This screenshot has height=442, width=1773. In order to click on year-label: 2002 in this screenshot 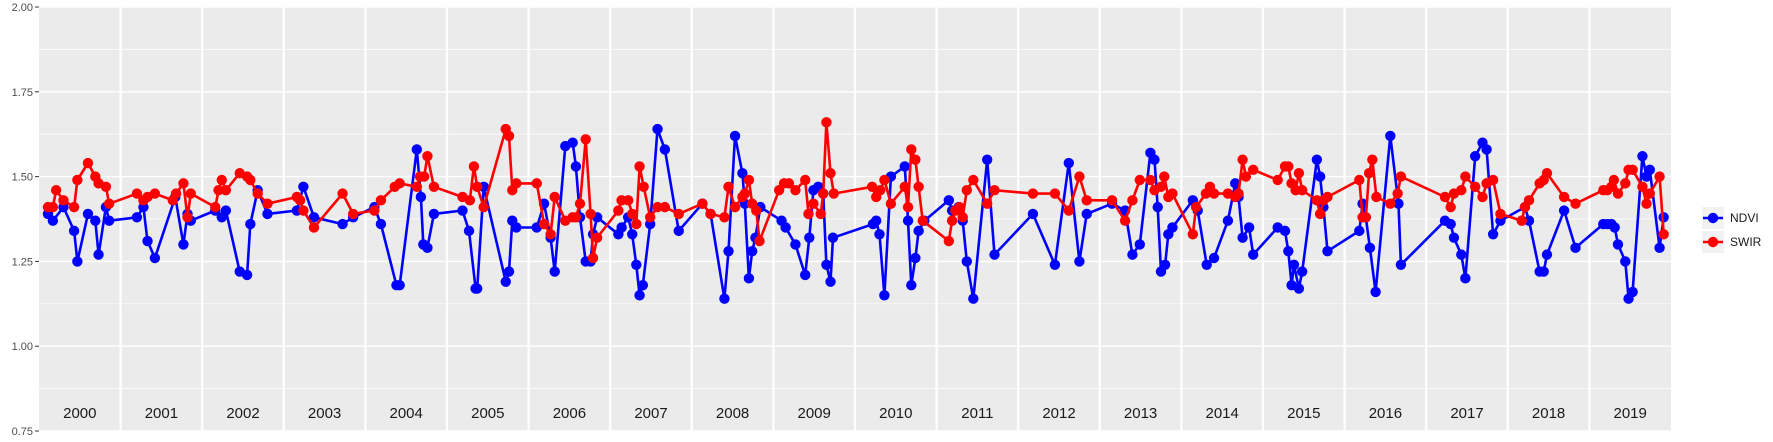, I will do `click(242, 413)`.